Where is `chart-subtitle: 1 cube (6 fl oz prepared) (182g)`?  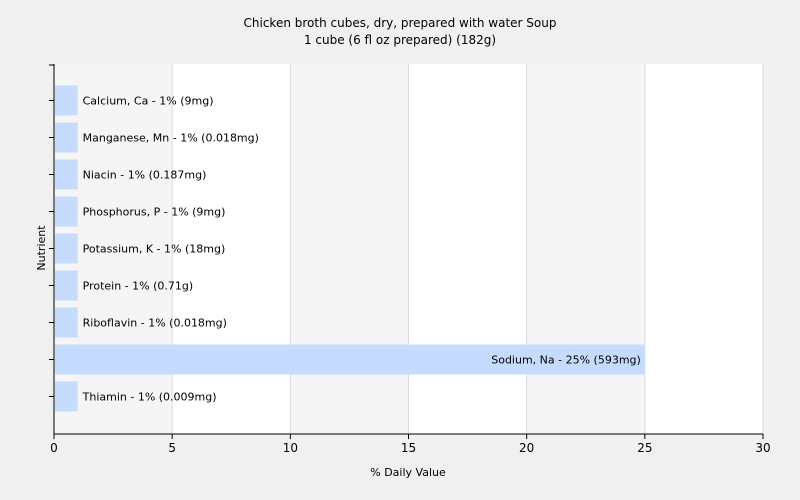
chart-subtitle: 1 cube (6 fl oz prepared) (182g) is located at coordinates (400, 40).